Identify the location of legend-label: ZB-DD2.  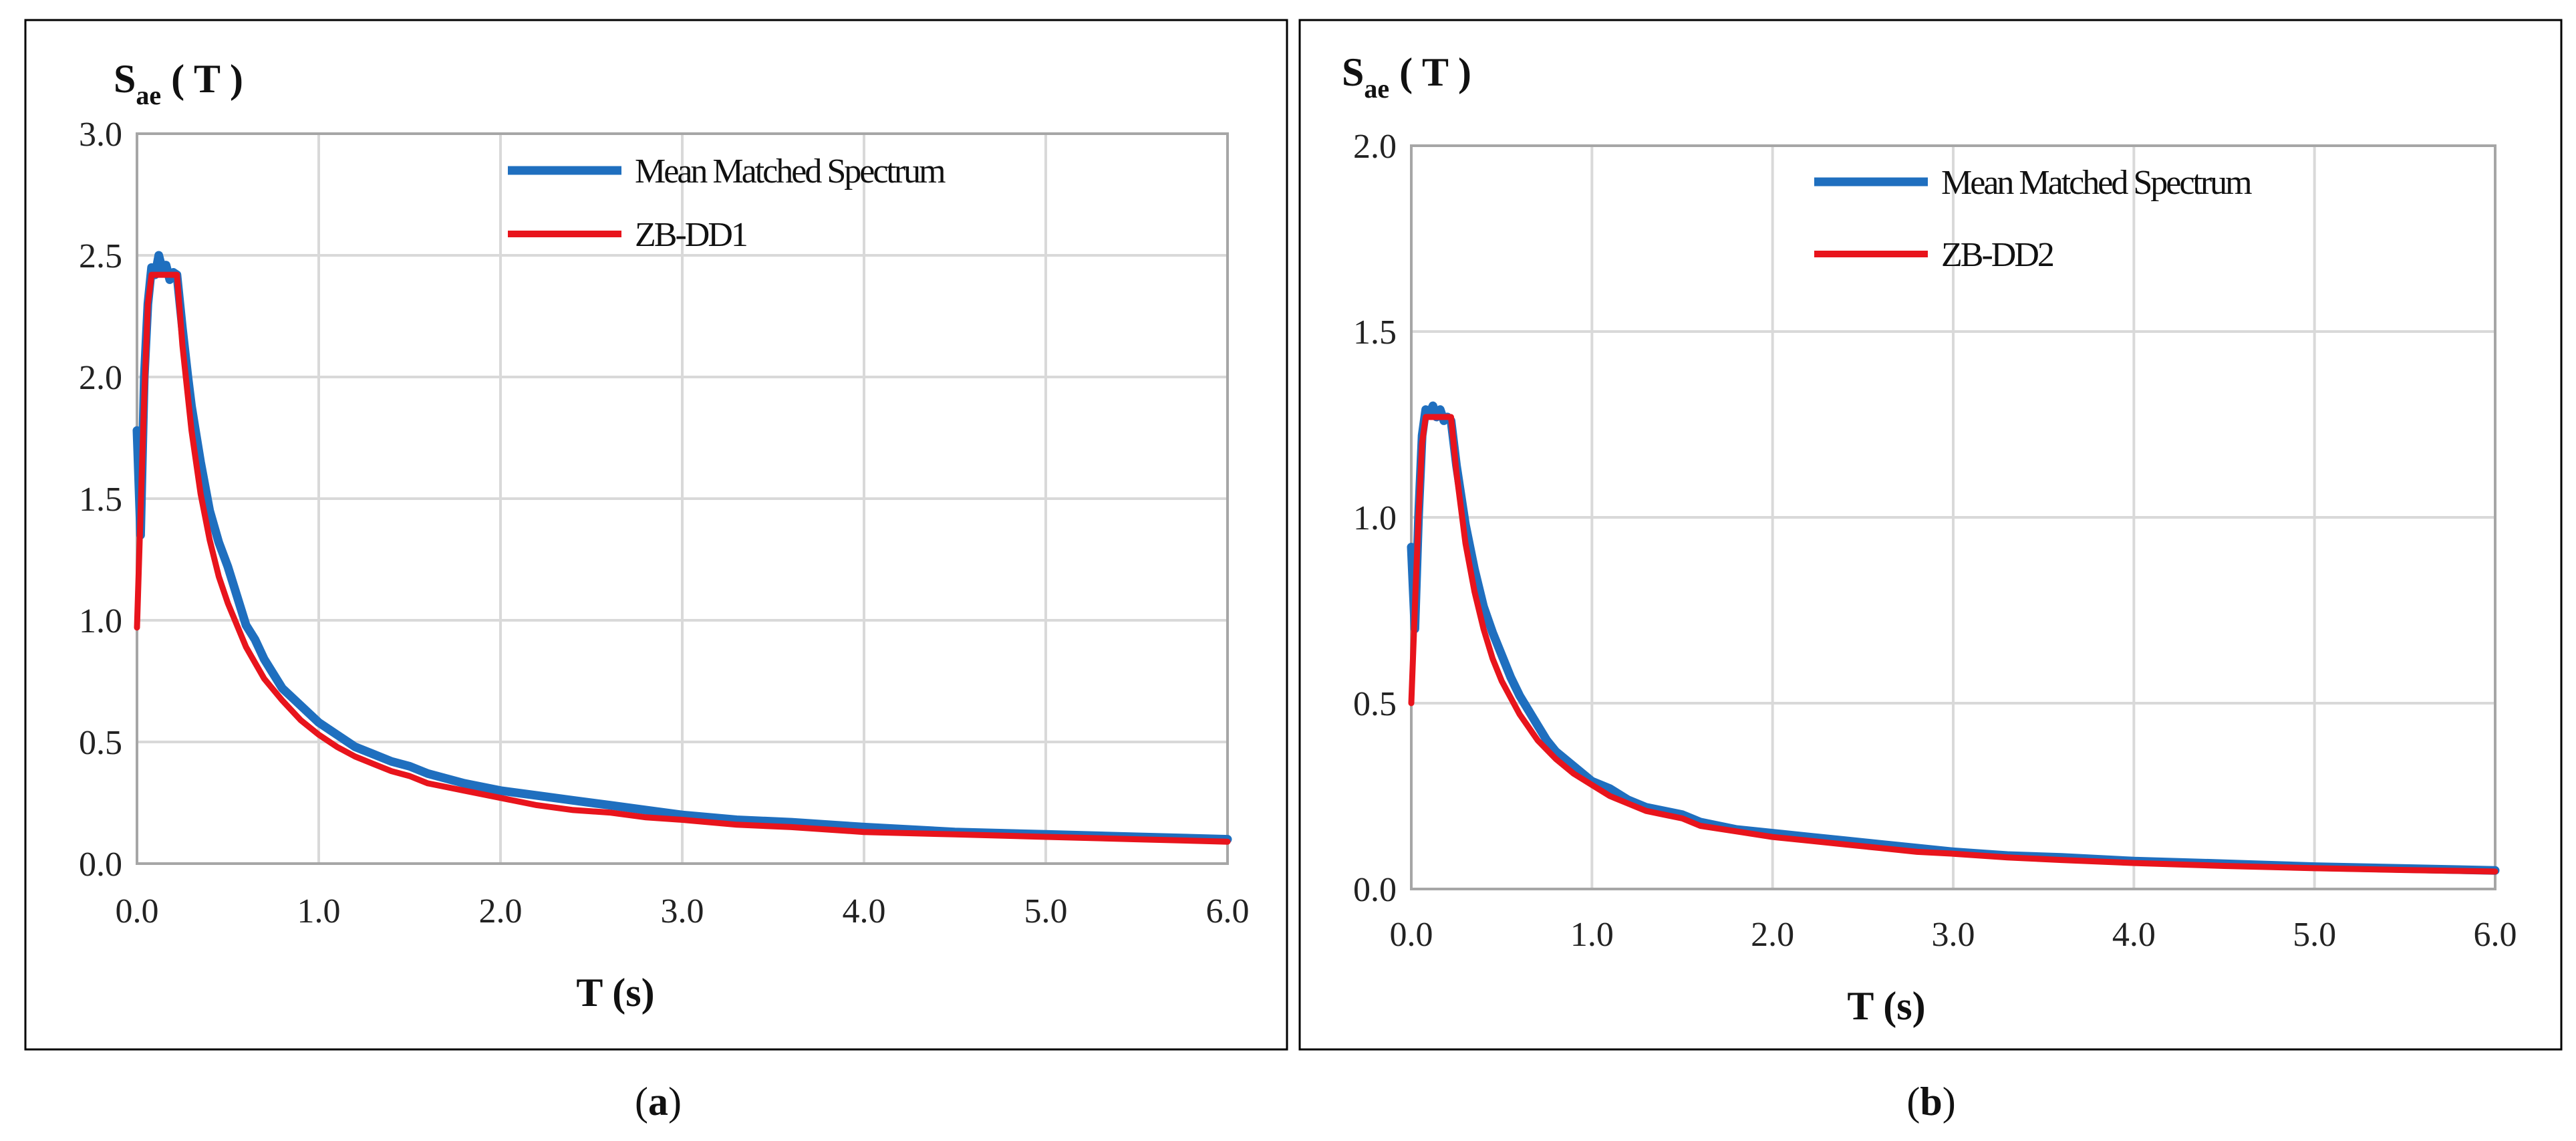
(1997, 255).